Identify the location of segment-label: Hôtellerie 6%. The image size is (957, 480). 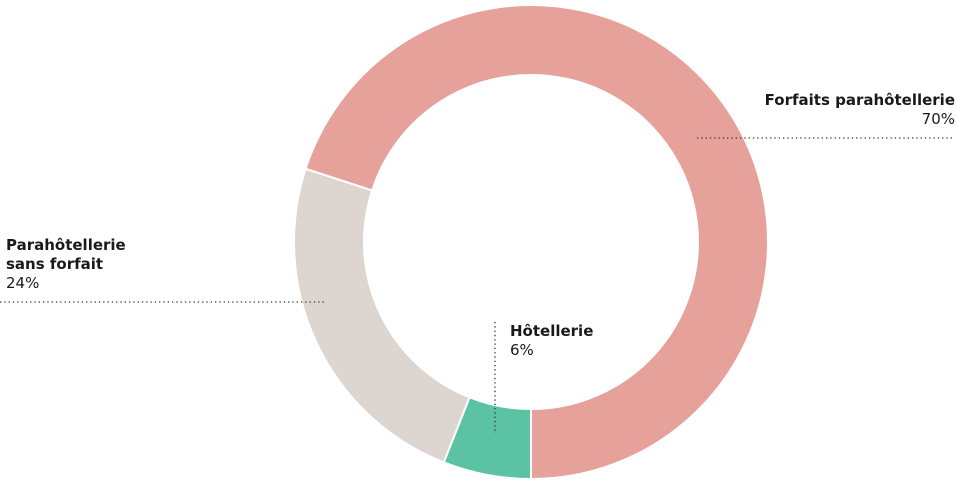
(580, 341).